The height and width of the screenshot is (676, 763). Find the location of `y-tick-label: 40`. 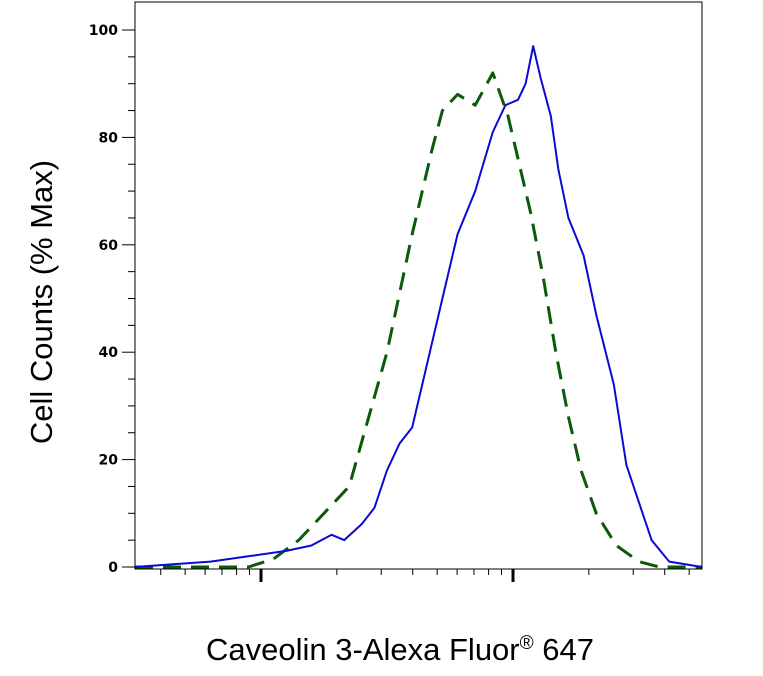

y-tick-label: 40 is located at coordinates (109, 353).